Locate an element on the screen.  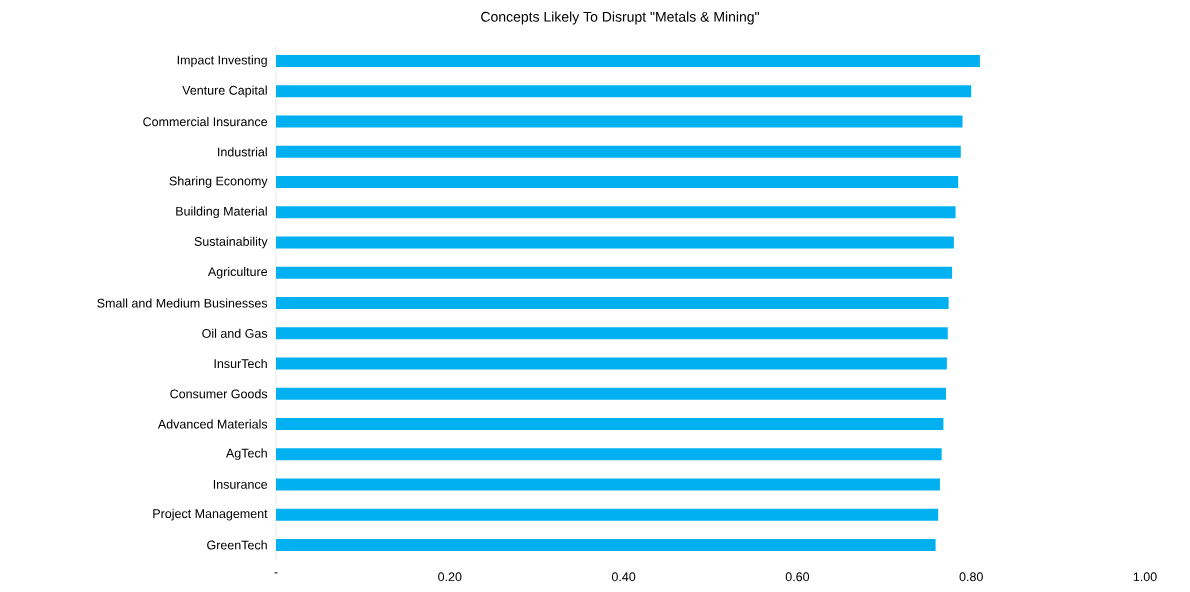
y-tick-label: Commercial Insurance is located at coordinates (205, 121).